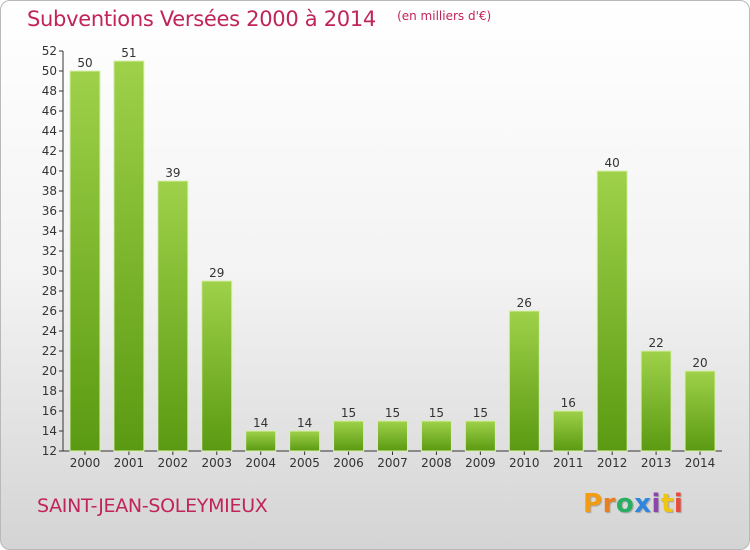  What do you see at coordinates (173, 316) in the screenshot?
I see `bar-2002` at bounding box center [173, 316].